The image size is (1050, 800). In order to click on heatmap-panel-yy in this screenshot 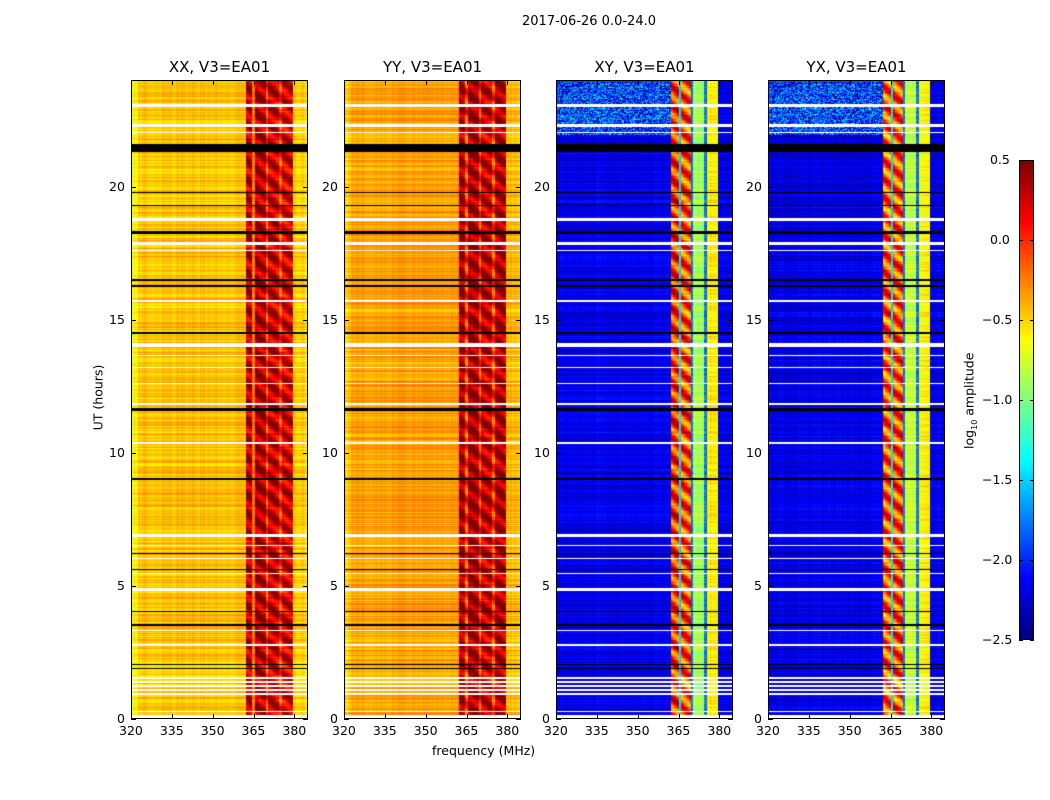, I will do `click(432, 399)`.